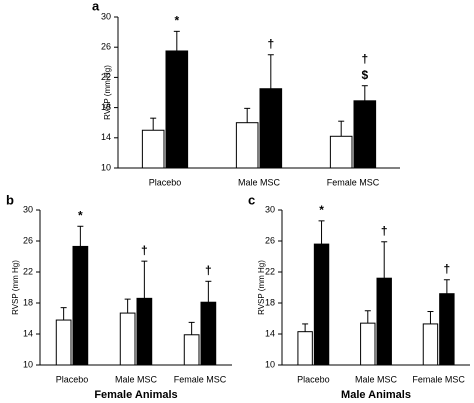 The image size is (474, 403). Describe the element at coordinates (251, 199) in the screenshot. I see `panel-label: c` at that location.